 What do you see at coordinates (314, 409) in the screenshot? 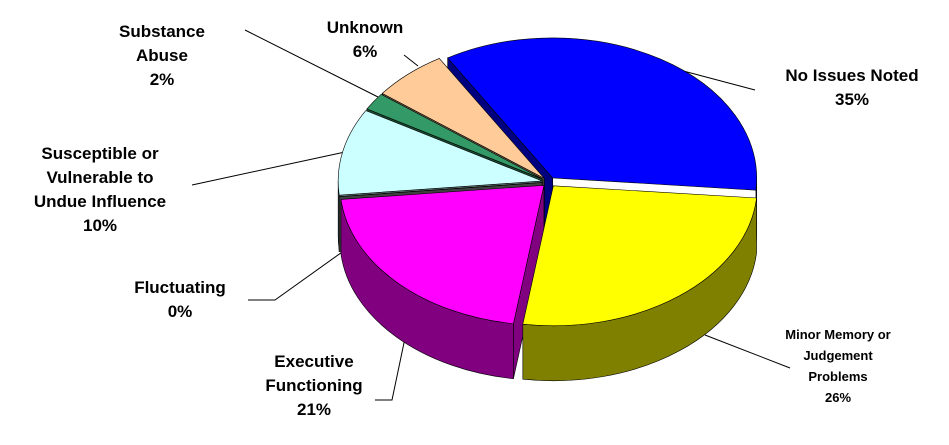
I see `value-label: 21%` at bounding box center [314, 409].